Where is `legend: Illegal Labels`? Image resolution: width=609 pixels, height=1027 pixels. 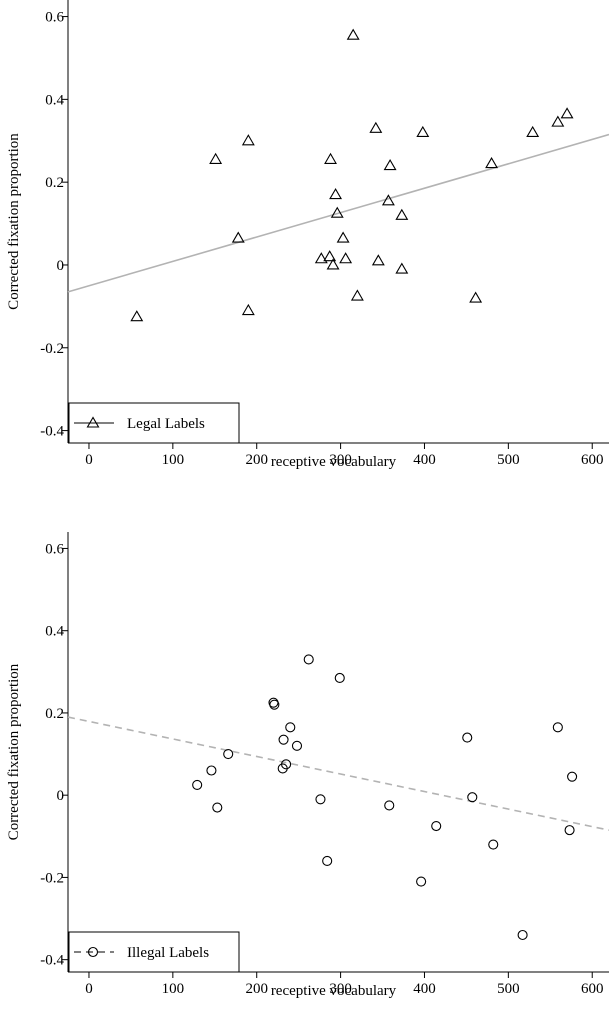 legend: Illegal Labels is located at coordinates (154, 952).